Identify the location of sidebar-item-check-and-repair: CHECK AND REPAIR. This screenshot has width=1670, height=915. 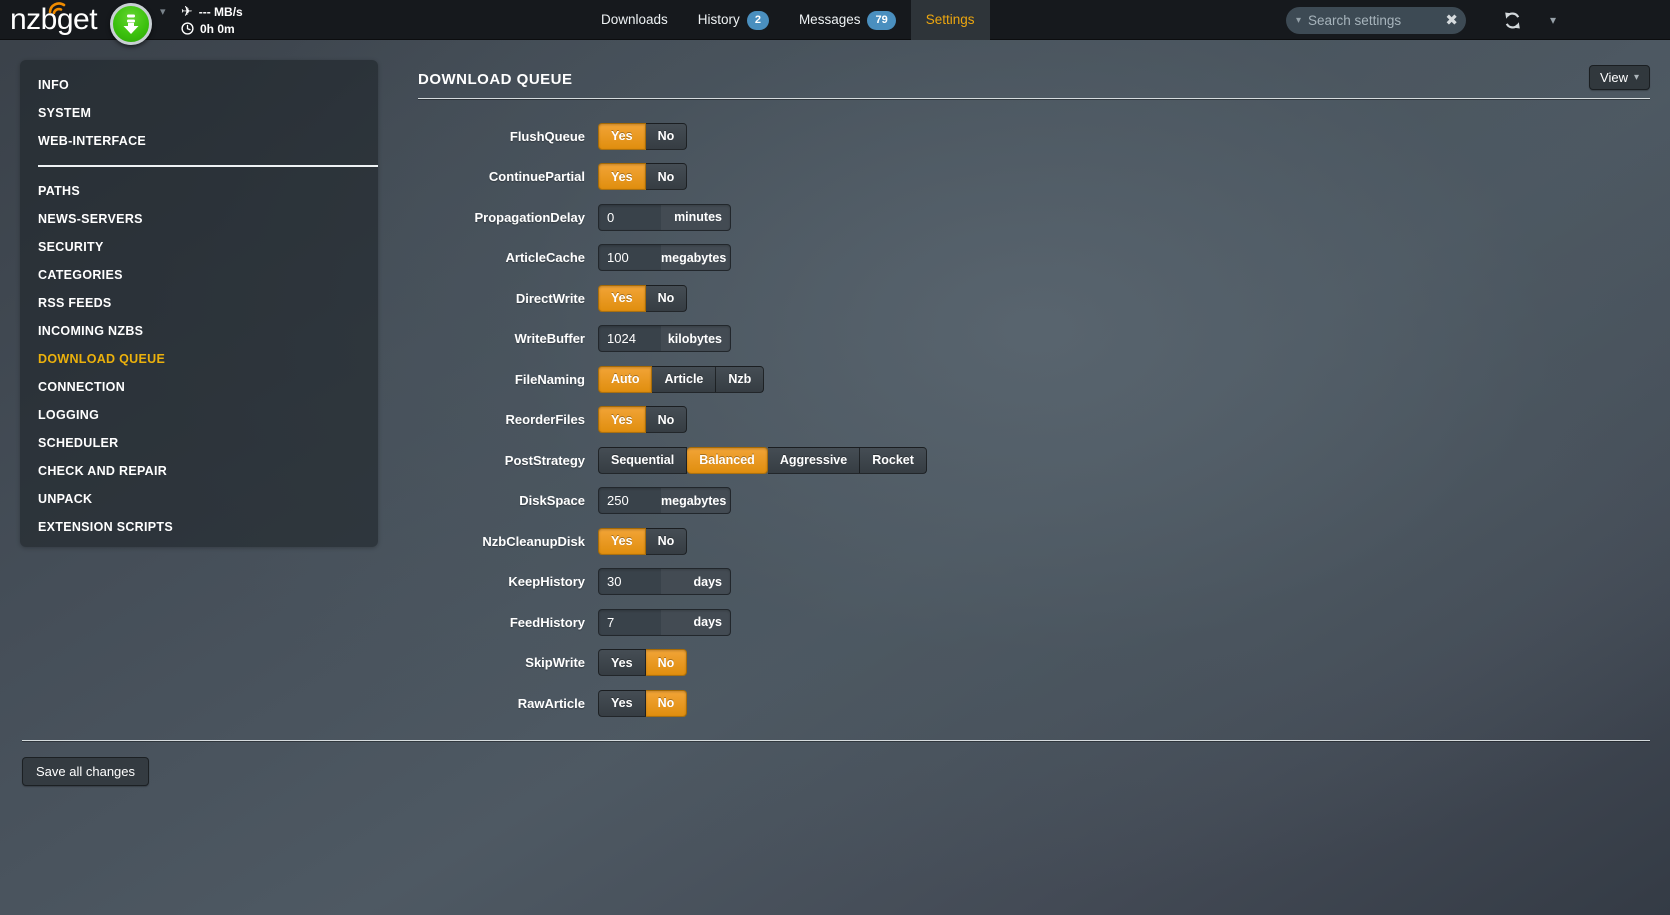
(103, 471).